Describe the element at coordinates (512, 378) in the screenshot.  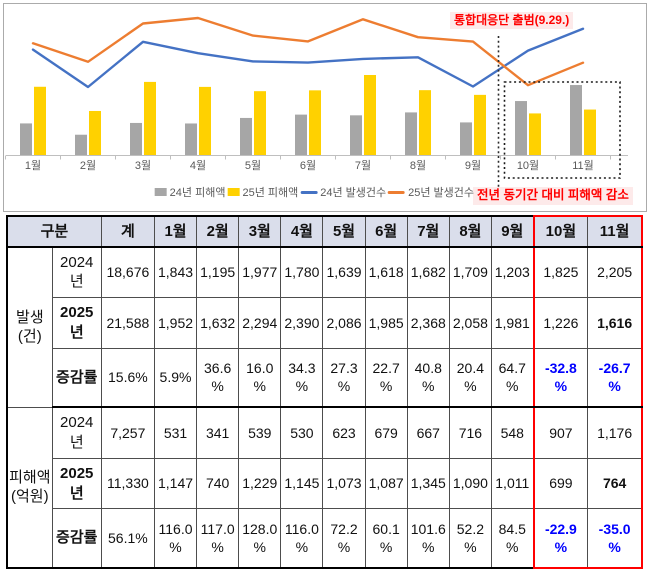
I see `value-cell: 64.7 %` at that location.